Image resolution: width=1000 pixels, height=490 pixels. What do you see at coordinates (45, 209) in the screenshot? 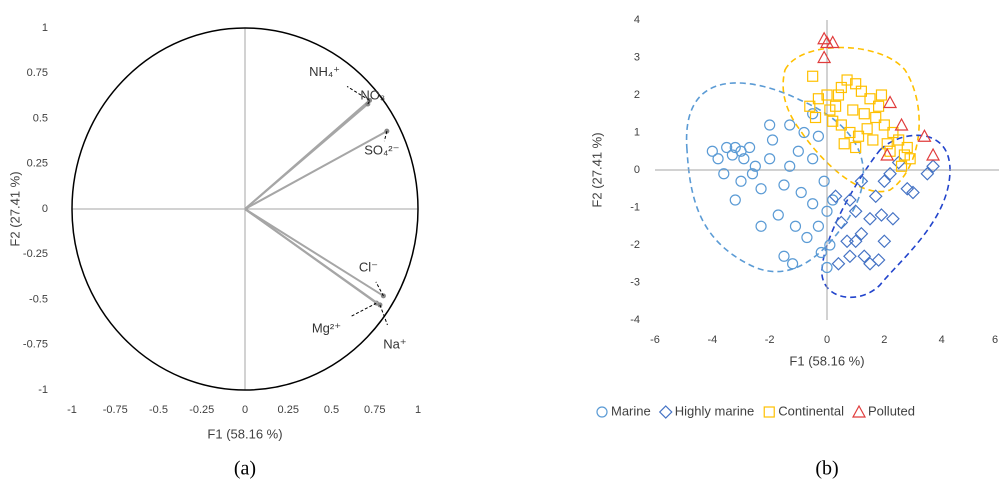
I see `y-tick-label: 0` at bounding box center [45, 209].